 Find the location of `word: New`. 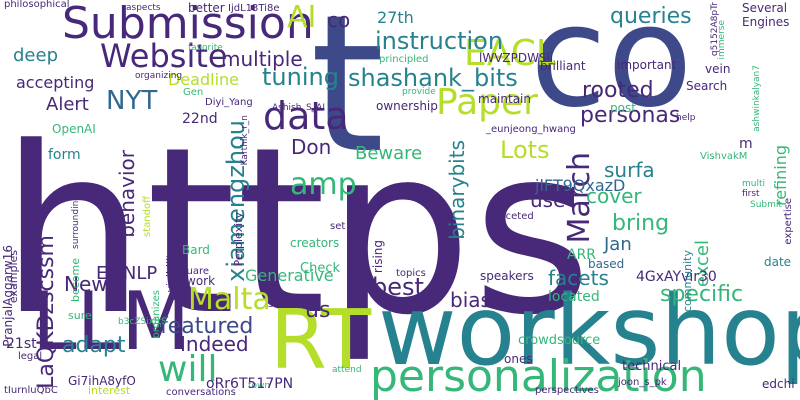

word: New is located at coordinates (86, 284).